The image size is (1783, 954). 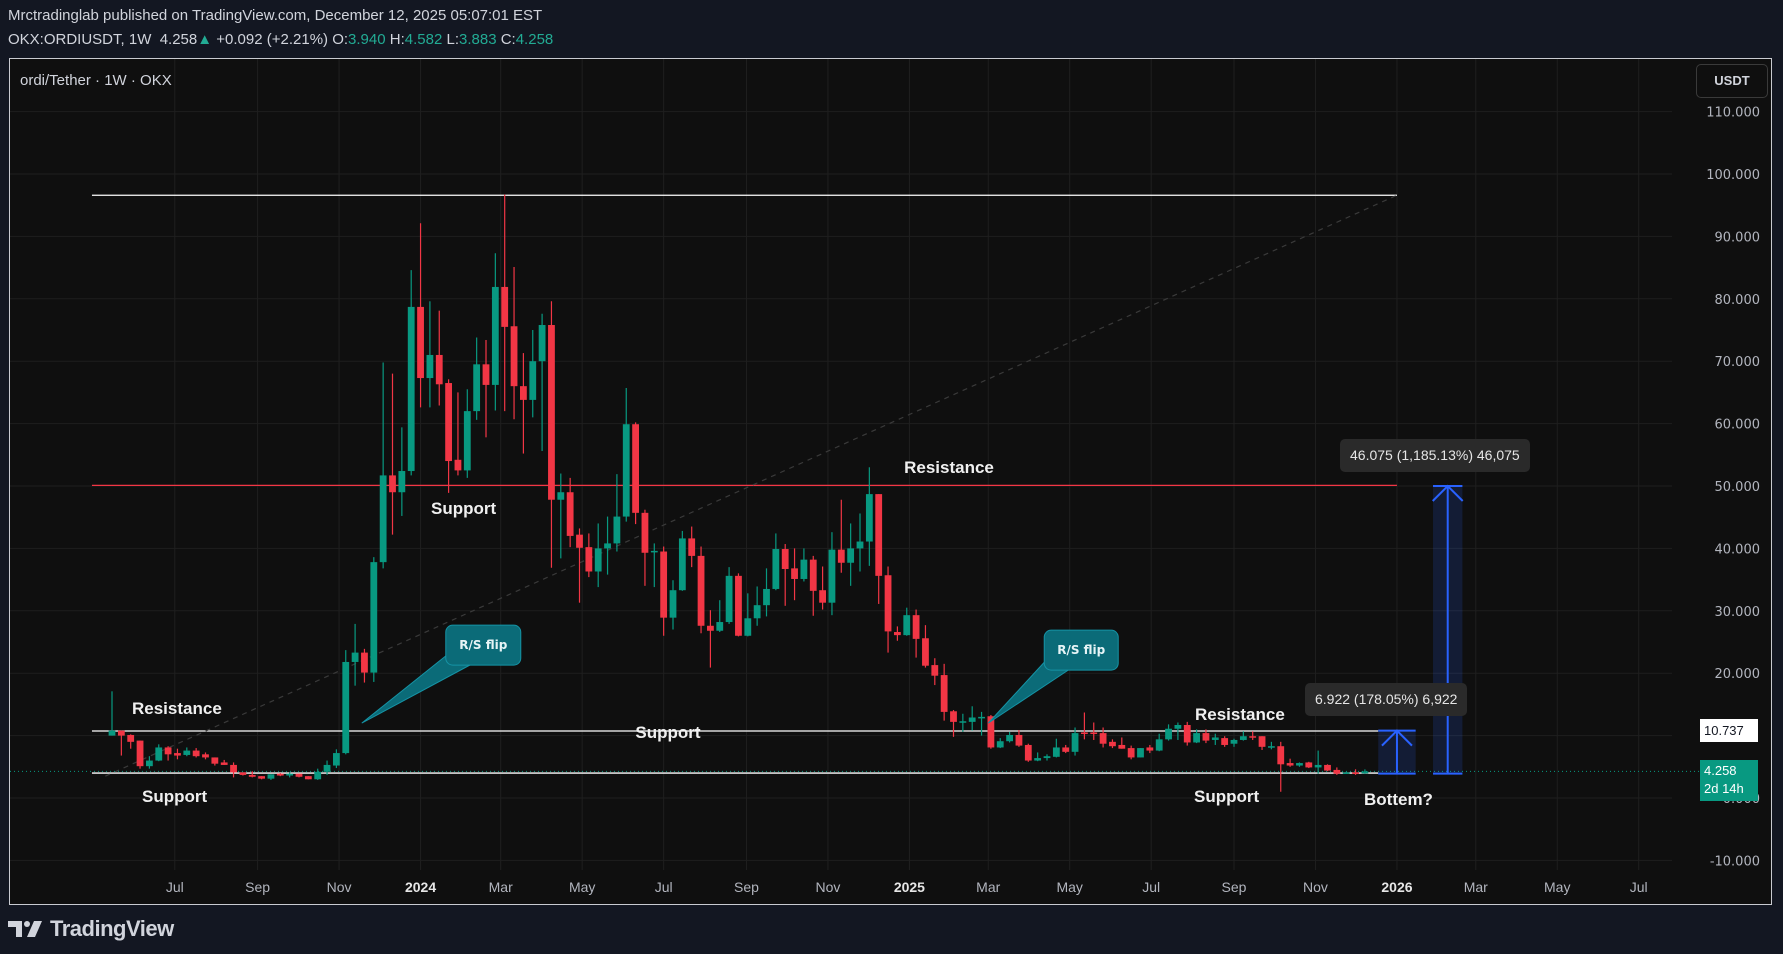 I want to click on price-axis-label: 110.000, so click(x=1733, y=113).